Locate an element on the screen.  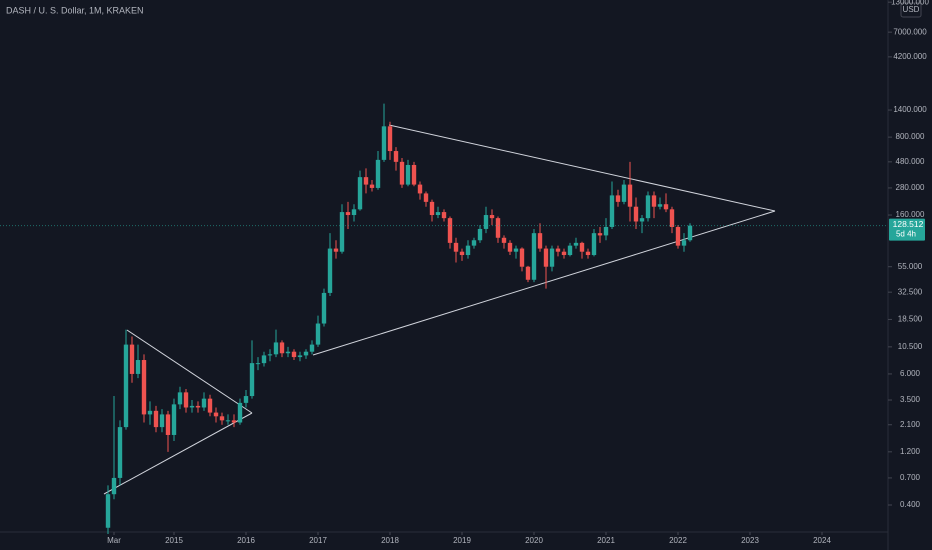
currency-box is located at coordinates (911, 10).